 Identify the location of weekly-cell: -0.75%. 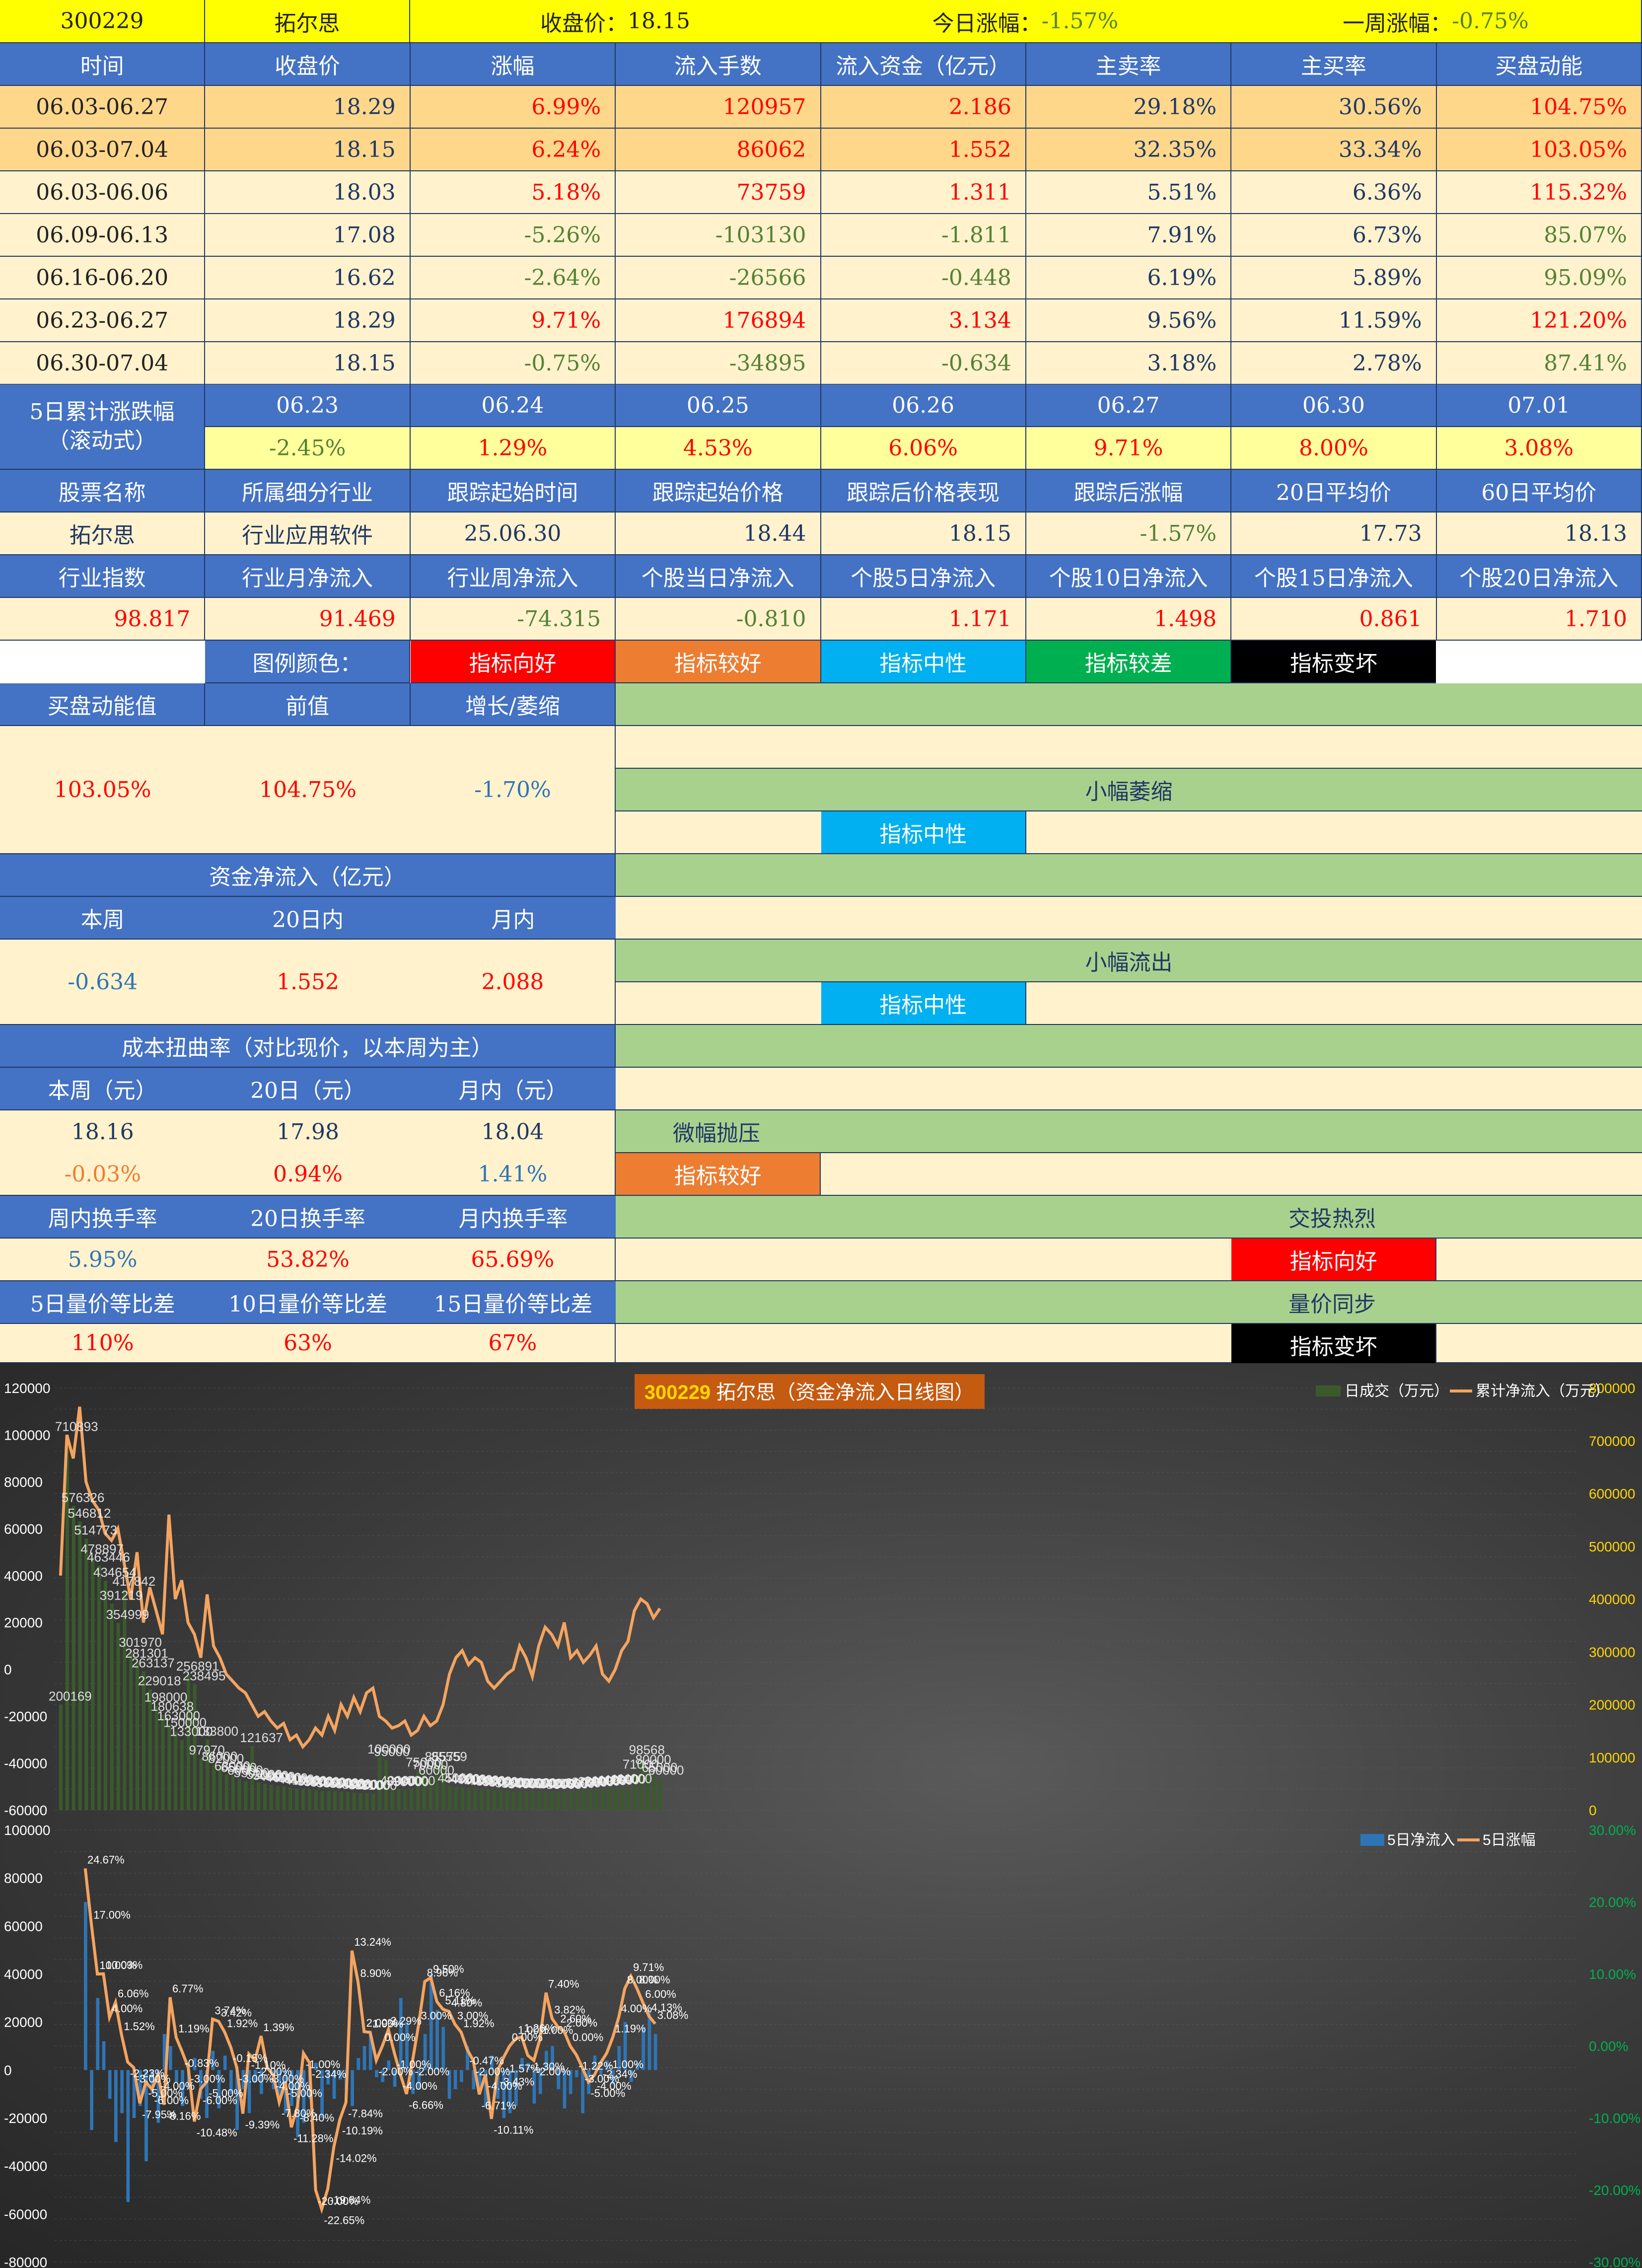
(513, 363).